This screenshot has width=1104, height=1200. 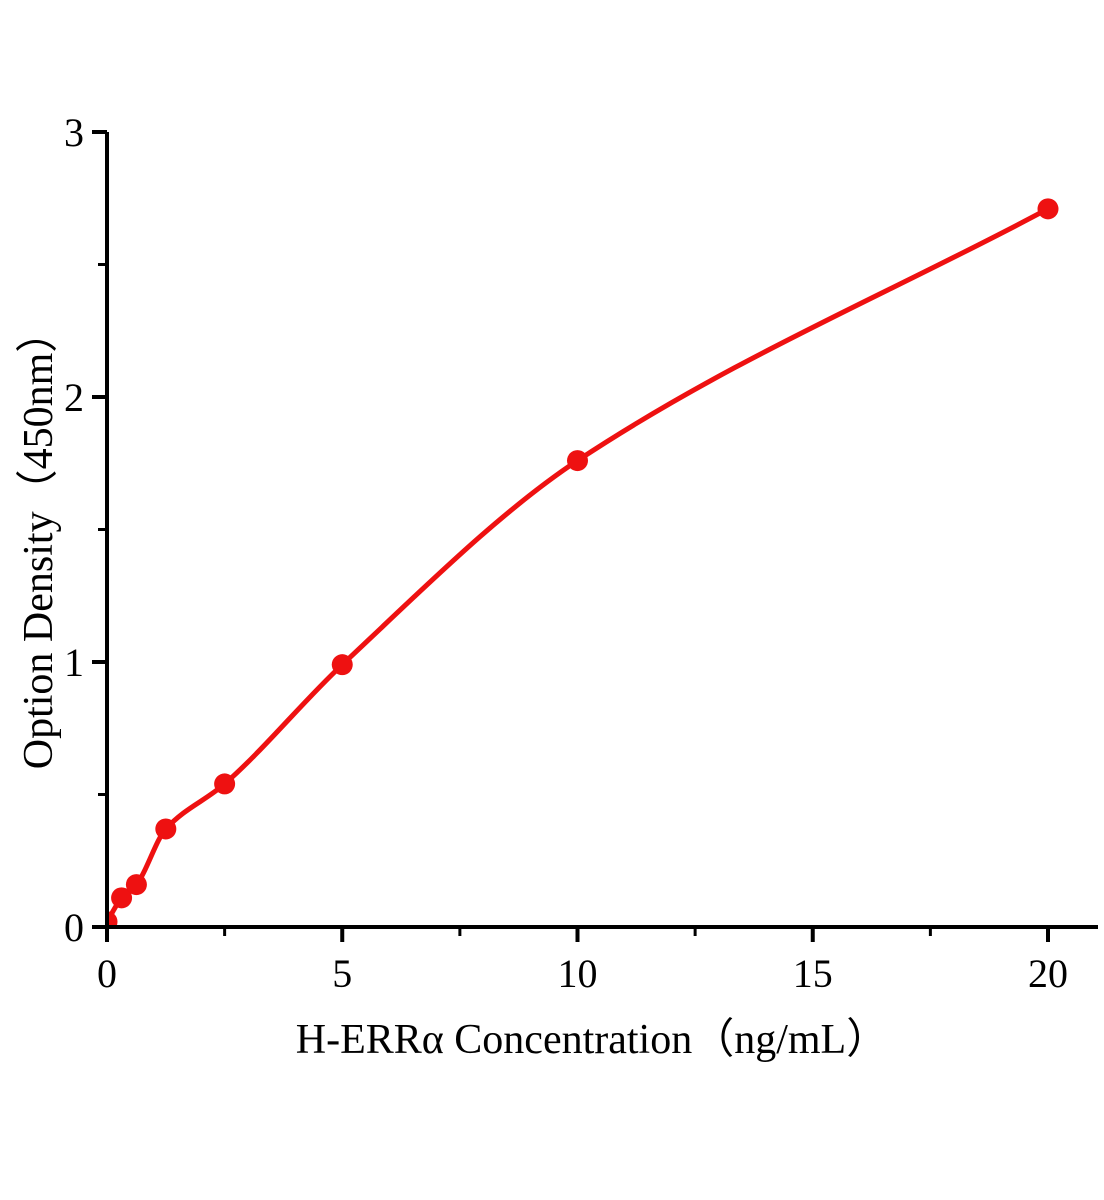 What do you see at coordinates (39, 540) in the screenshot?
I see `y-axis-title: Option Density（450nm）` at bounding box center [39, 540].